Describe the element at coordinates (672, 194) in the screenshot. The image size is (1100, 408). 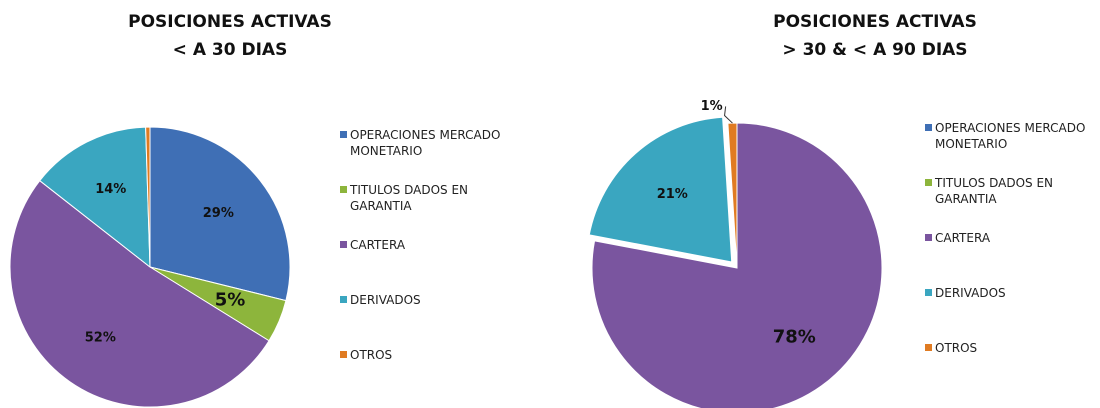
I see `data-label: 21%` at that location.